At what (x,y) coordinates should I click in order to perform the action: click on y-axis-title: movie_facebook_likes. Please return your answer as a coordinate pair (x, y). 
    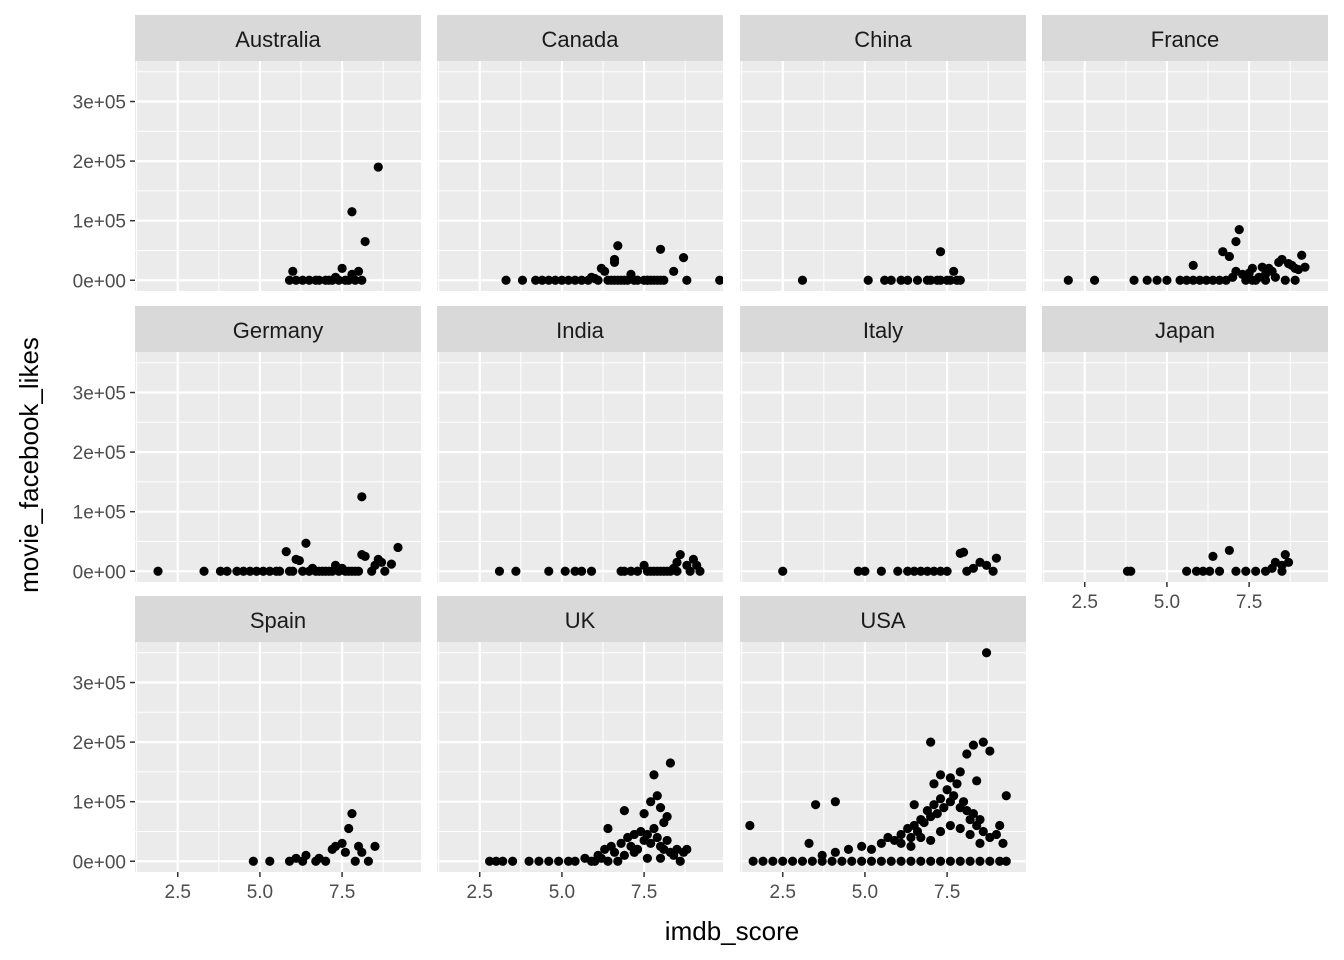
    Looking at the image, I should click on (29, 465).